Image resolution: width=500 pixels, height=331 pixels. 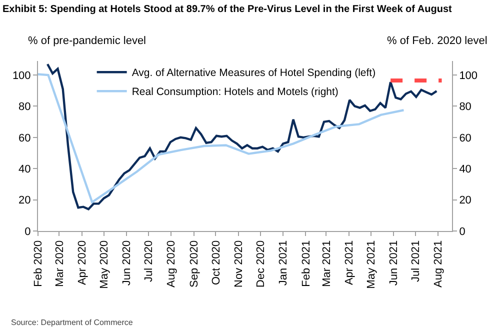 What do you see at coordinates (60, 263) in the screenshot?
I see `x-tick-label: Mar 2020` at bounding box center [60, 263].